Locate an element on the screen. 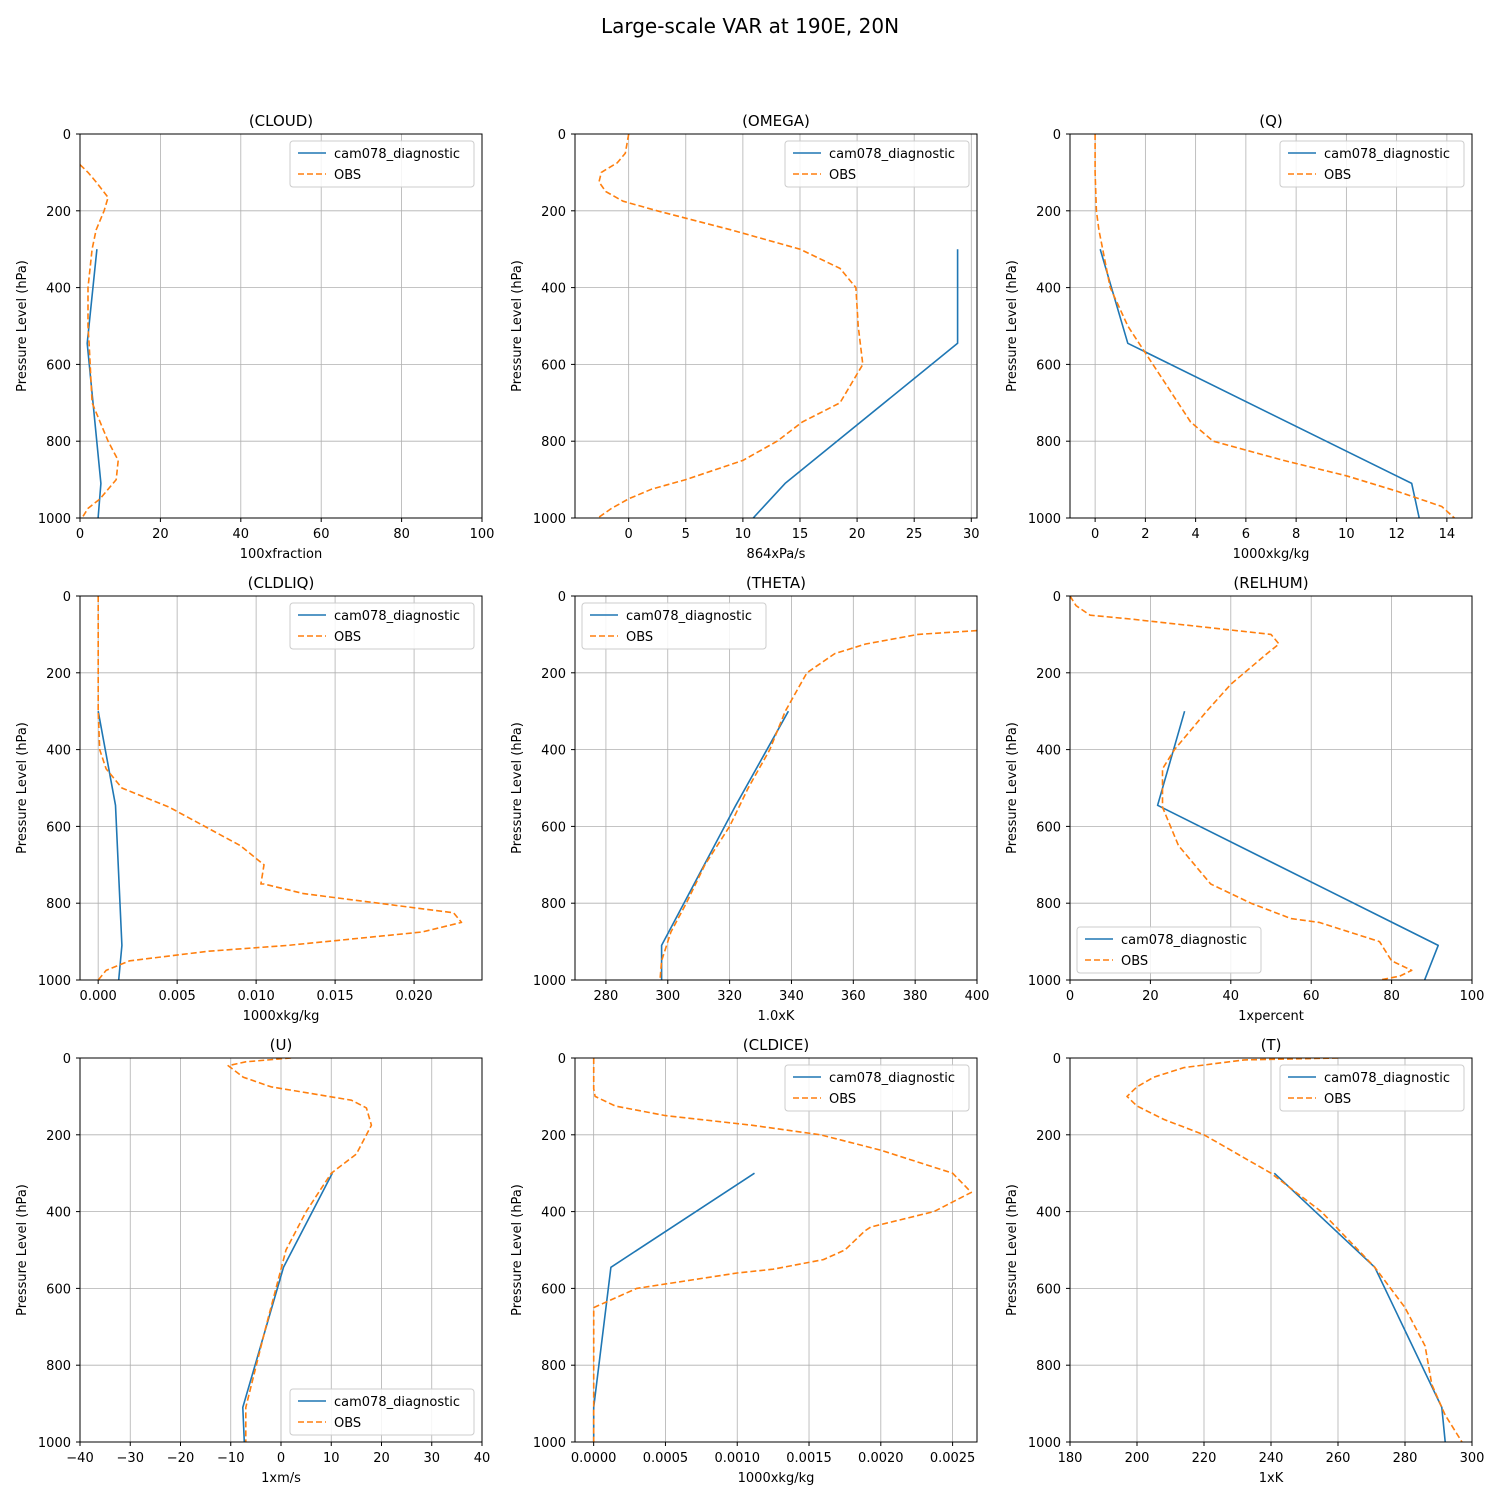  x-axis-label: 1.0xK is located at coordinates (776, 1016).